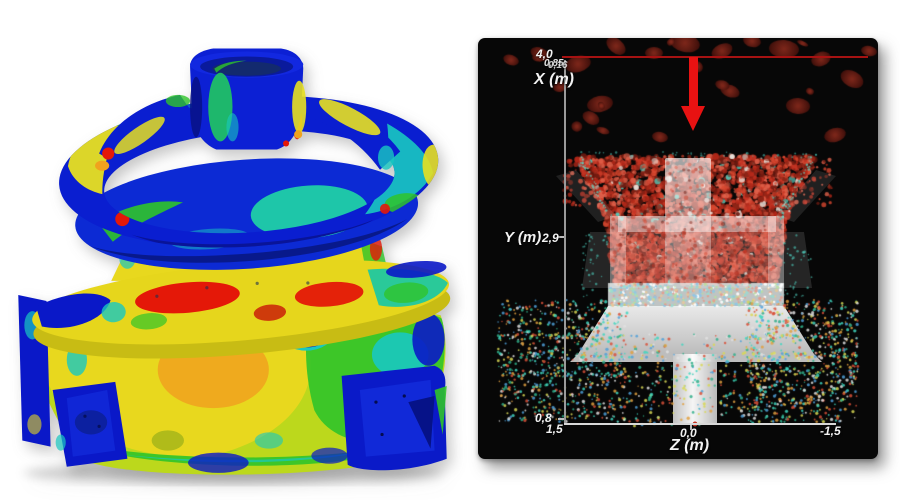 This screenshot has height=500, width=900. I want to click on y-axis-label: Y (m), so click(523, 237).